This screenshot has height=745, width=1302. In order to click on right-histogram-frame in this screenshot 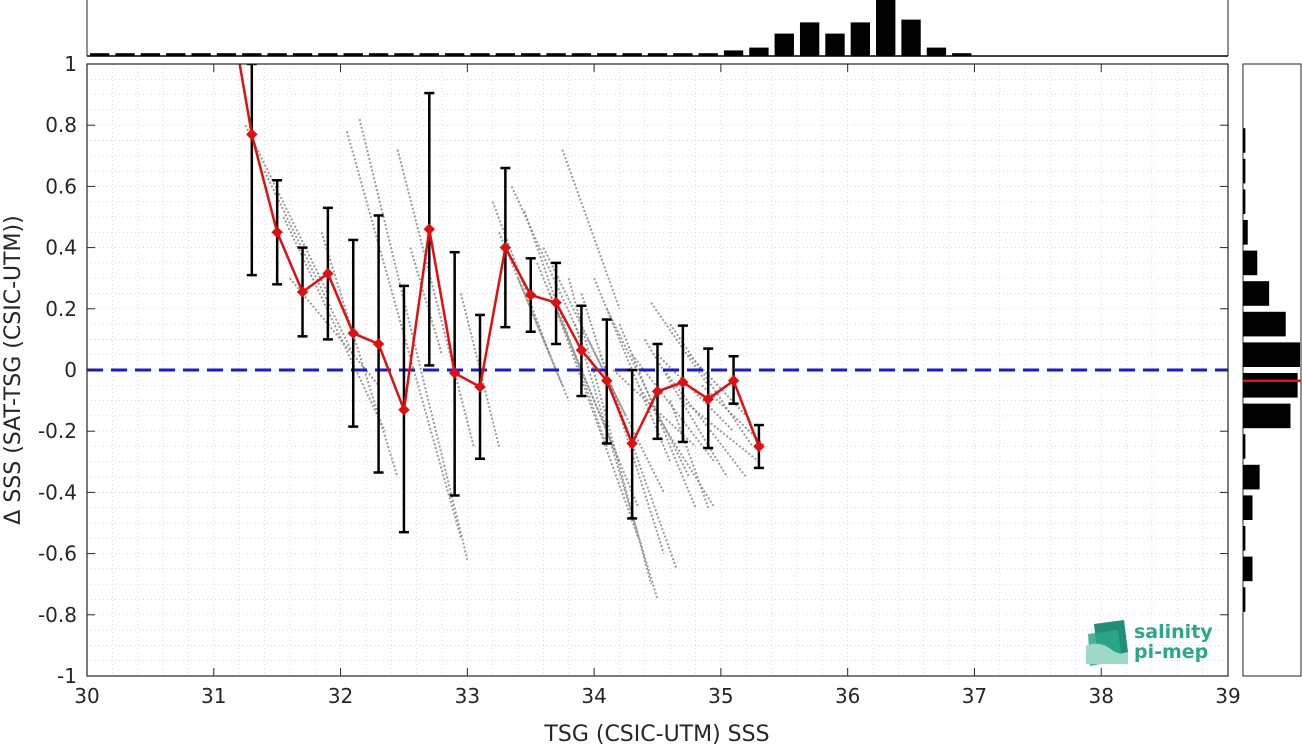, I will do `click(1272, 370)`.